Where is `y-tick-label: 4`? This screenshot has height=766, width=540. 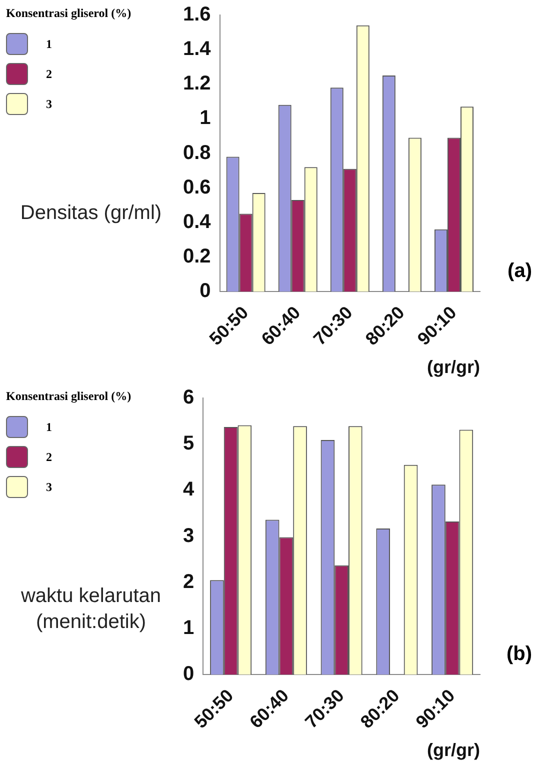
y-tick-label: 4 is located at coordinates (189, 489).